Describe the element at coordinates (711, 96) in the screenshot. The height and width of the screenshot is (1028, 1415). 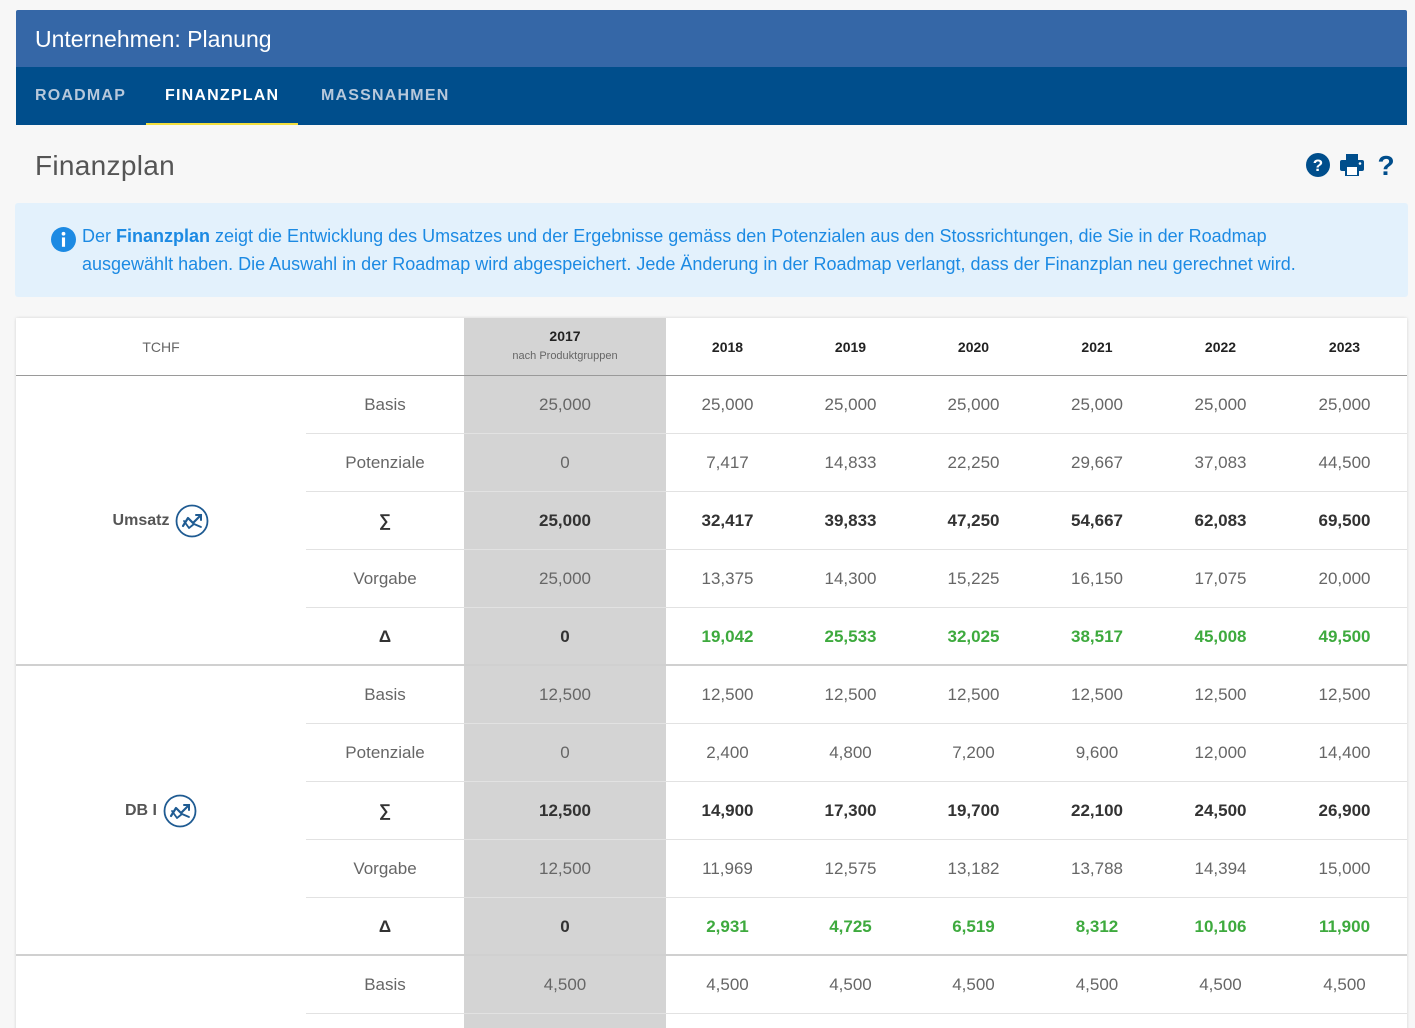
I see `tab-bar: ROADMAP FINANZPLAN MASSNAHMEN` at that location.